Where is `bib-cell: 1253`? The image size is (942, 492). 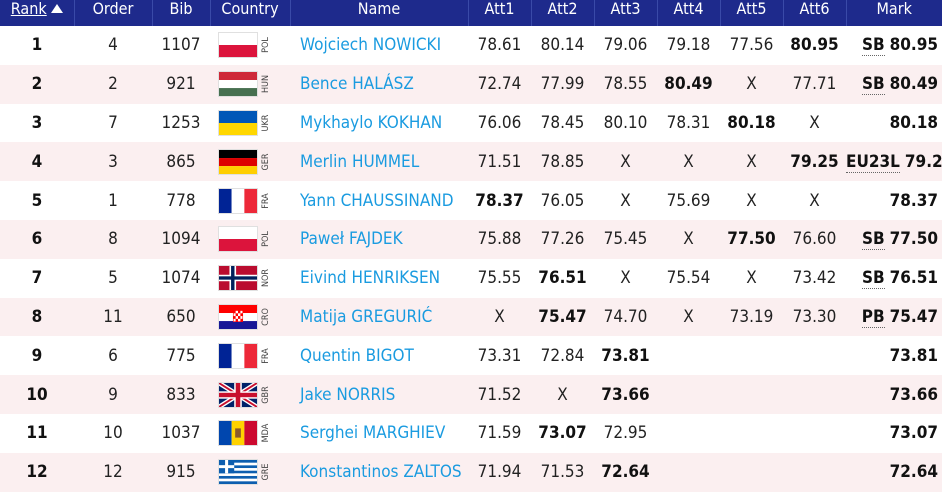 bib-cell: 1253 is located at coordinates (181, 122).